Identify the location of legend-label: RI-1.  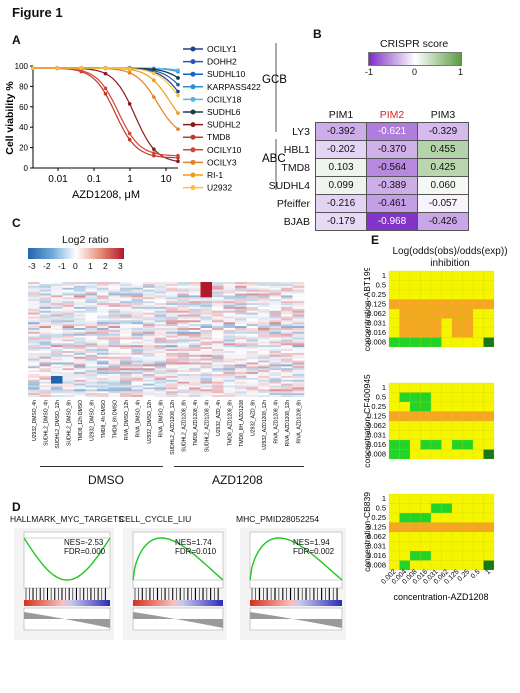
(215, 175).